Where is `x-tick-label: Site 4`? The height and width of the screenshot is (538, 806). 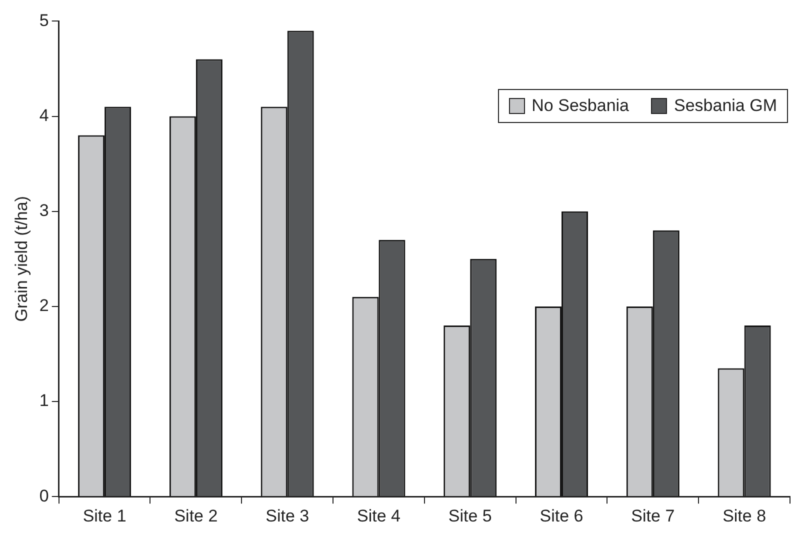
x-tick-label: Site 4 is located at coordinates (378, 516).